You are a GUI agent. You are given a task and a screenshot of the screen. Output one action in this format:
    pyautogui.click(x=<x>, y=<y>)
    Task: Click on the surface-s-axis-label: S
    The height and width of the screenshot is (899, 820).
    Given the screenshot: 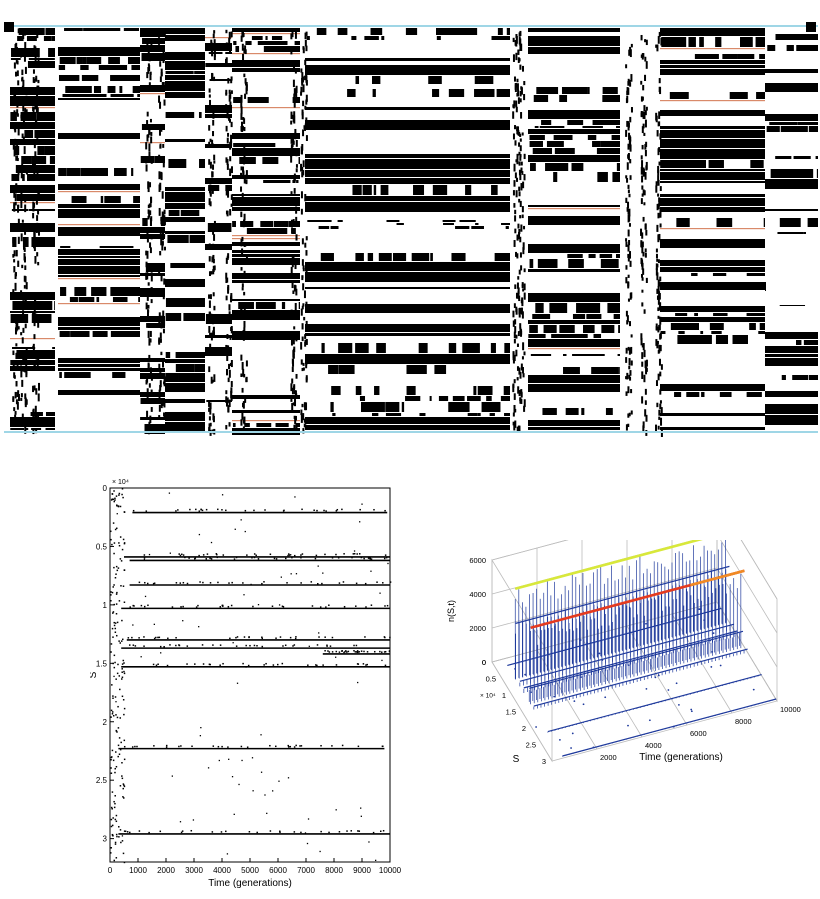 What is the action you would take?
    pyautogui.click(x=516, y=759)
    